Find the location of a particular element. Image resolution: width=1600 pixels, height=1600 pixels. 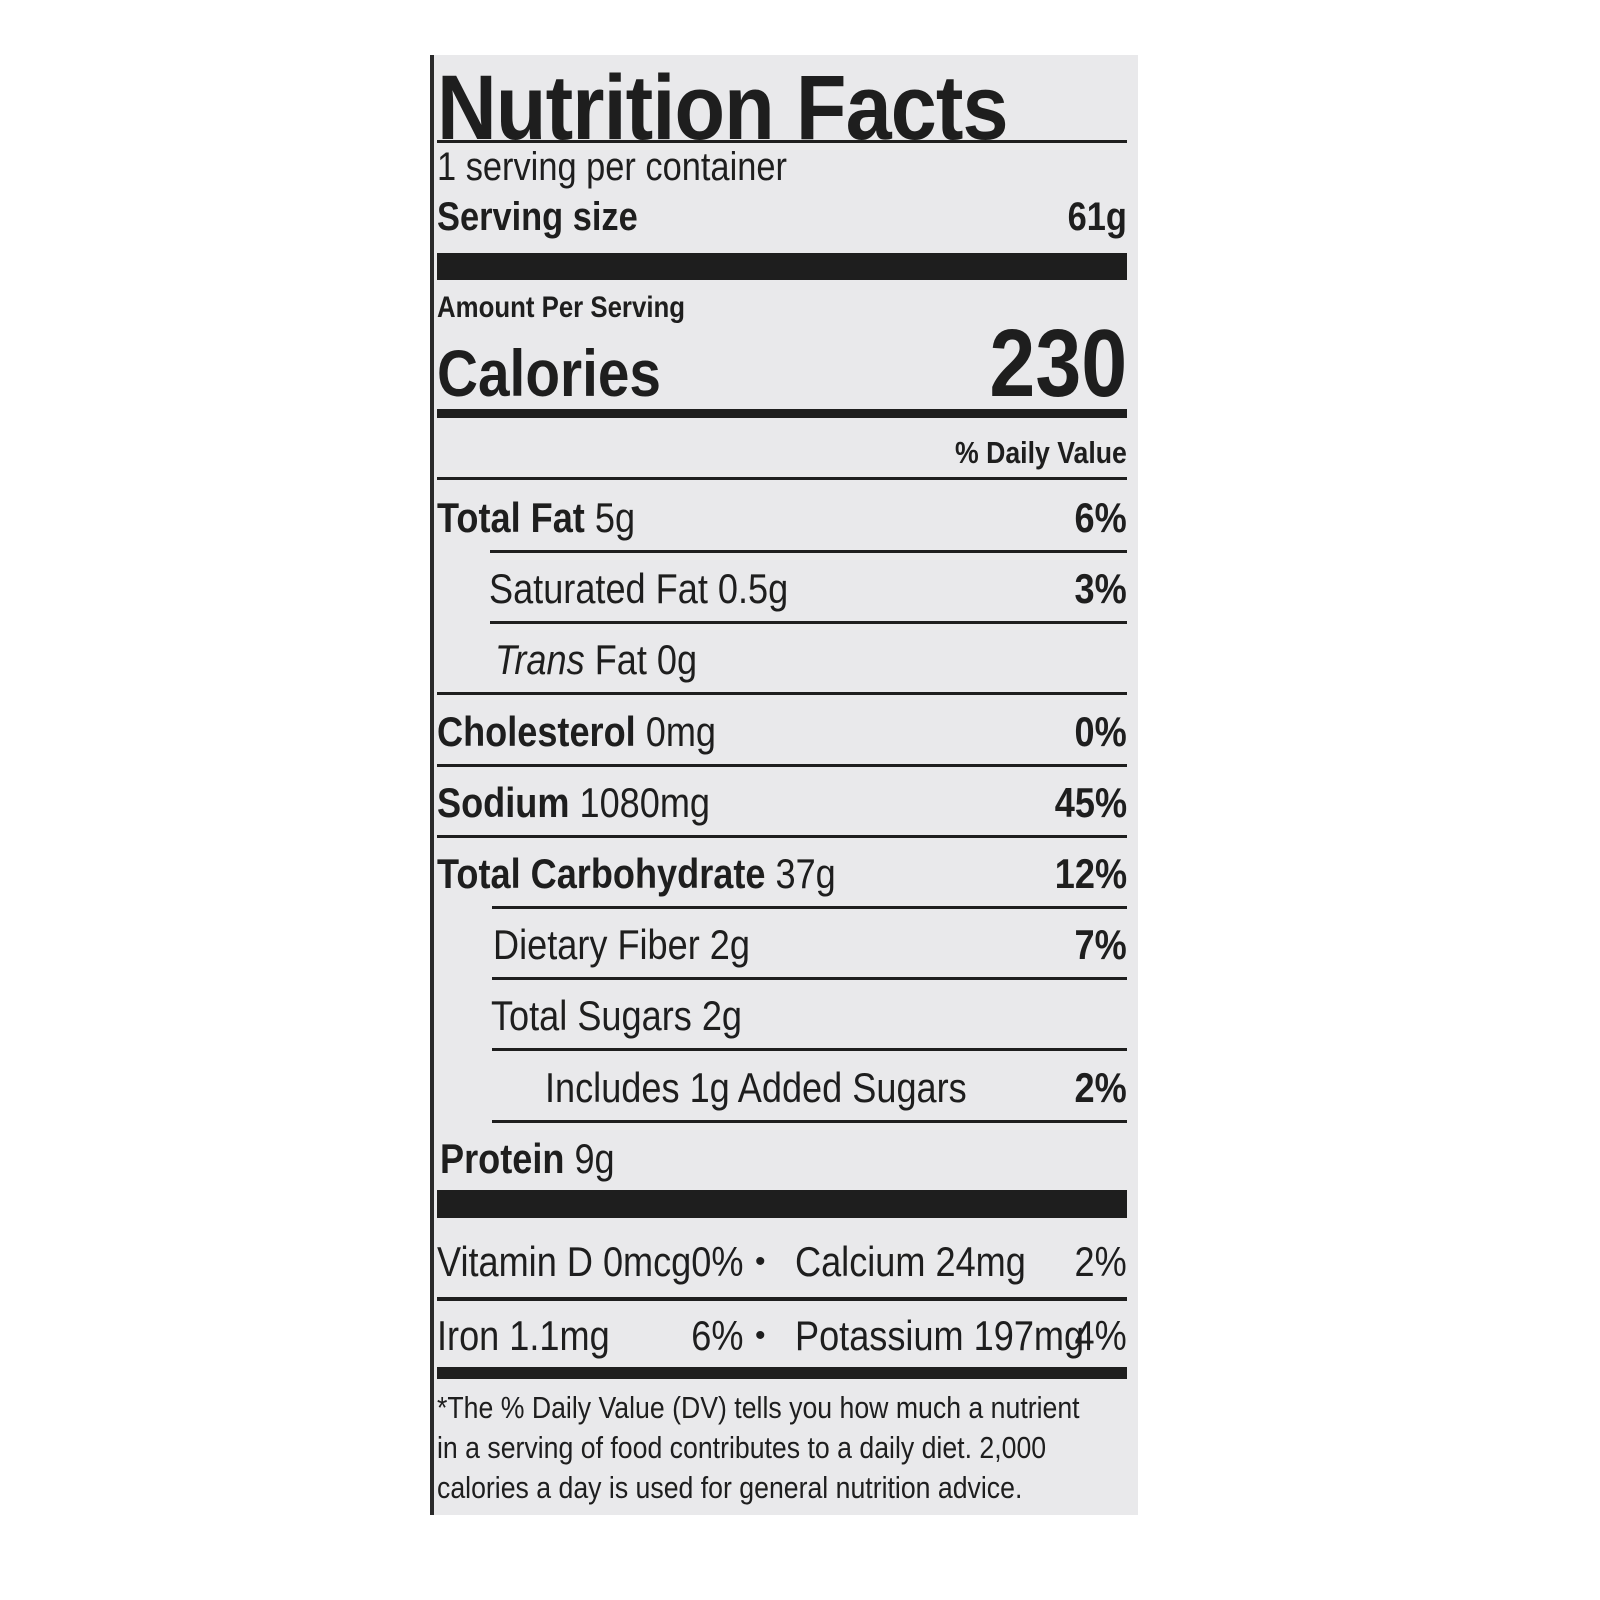

nutrient-name: Cholesterol is located at coordinates (536, 731).